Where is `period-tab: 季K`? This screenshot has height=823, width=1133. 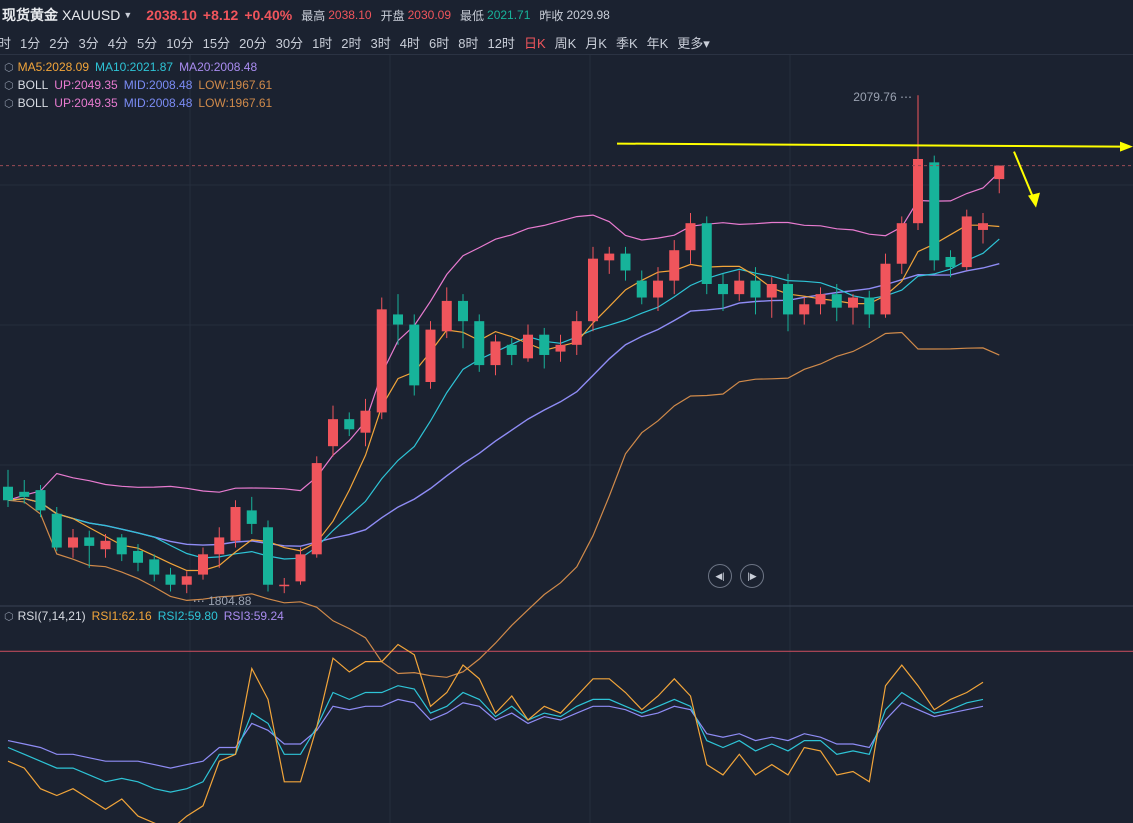
period-tab: 季K is located at coordinates (626, 43).